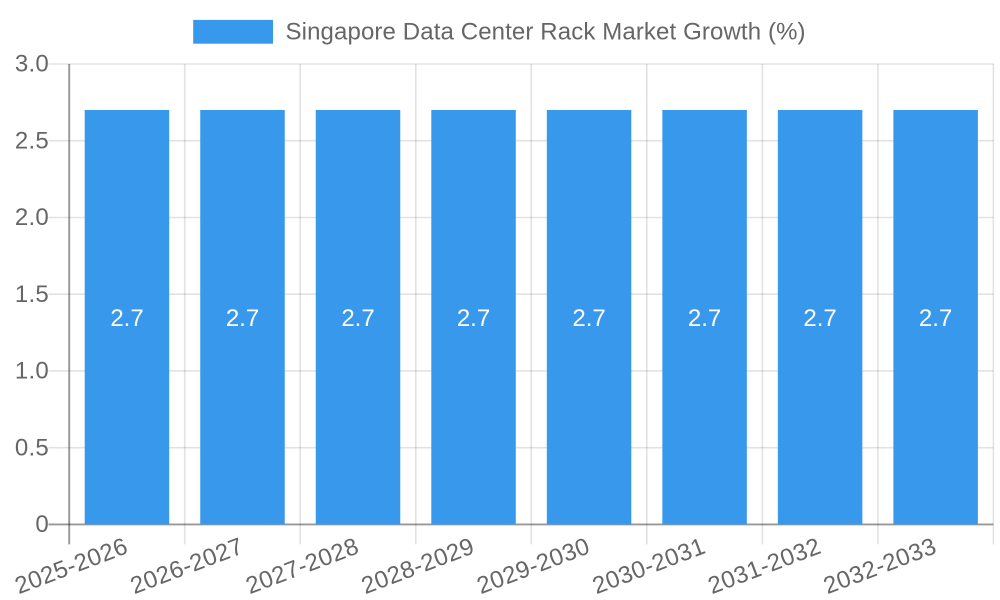 This screenshot has height=600, width=1000. What do you see at coordinates (649, 566) in the screenshot?
I see `svg-text: 2030-2031` at bounding box center [649, 566].